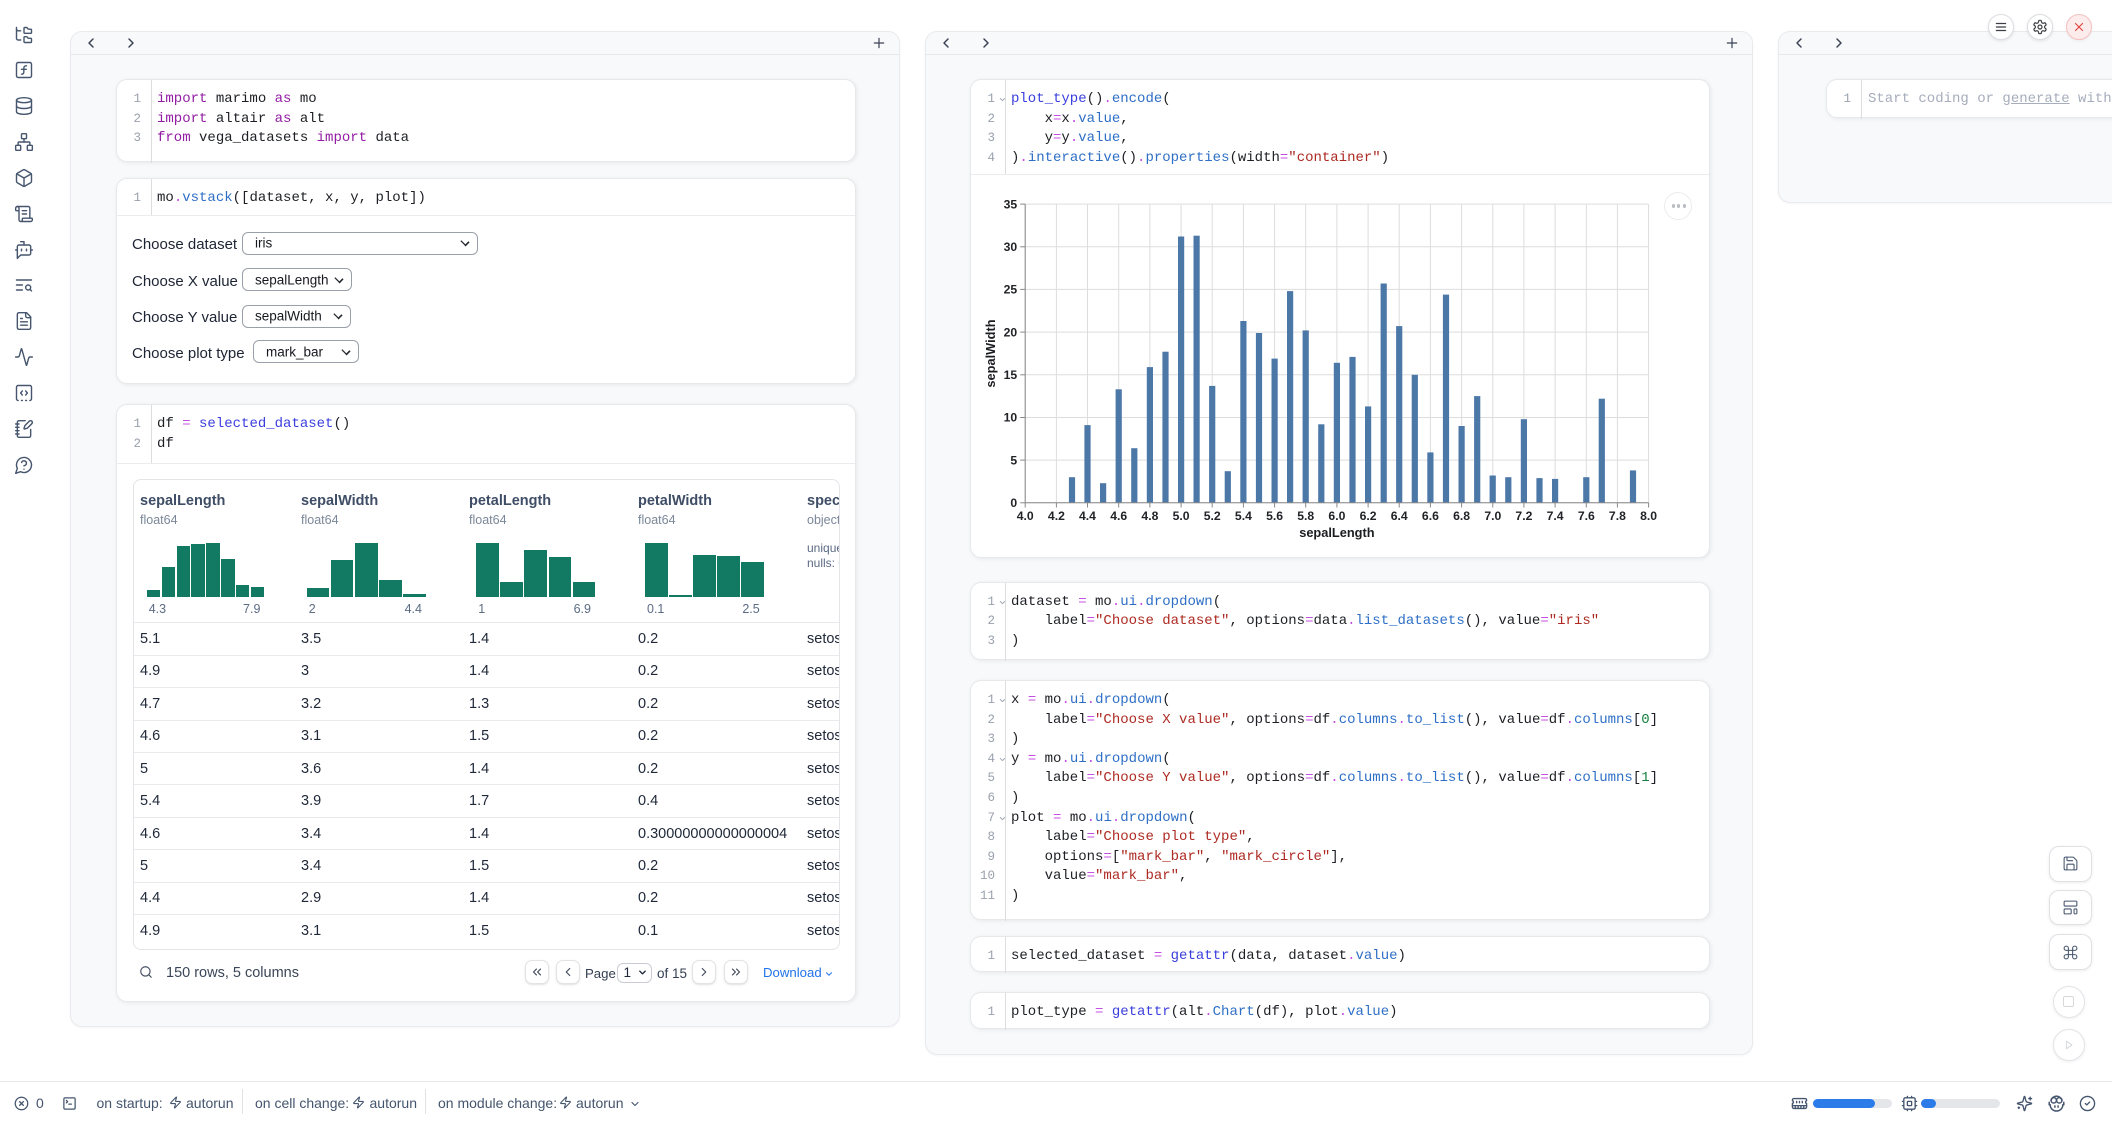 The height and width of the screenshot is (1122, 2112). I want to click on svg-text: sepalLength, so click(1337, 532).